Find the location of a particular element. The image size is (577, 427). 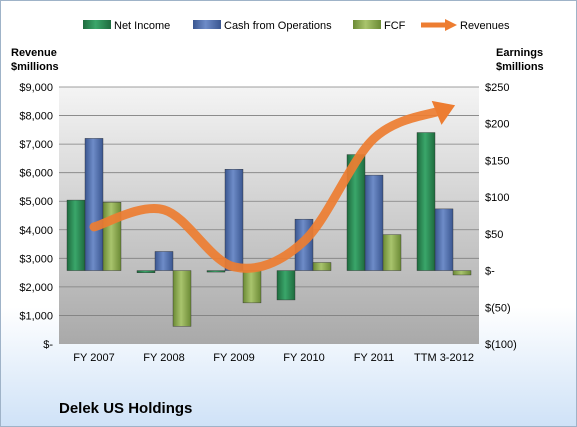

left-axis-title-line2: $millions is located at coordinates (35, 67).